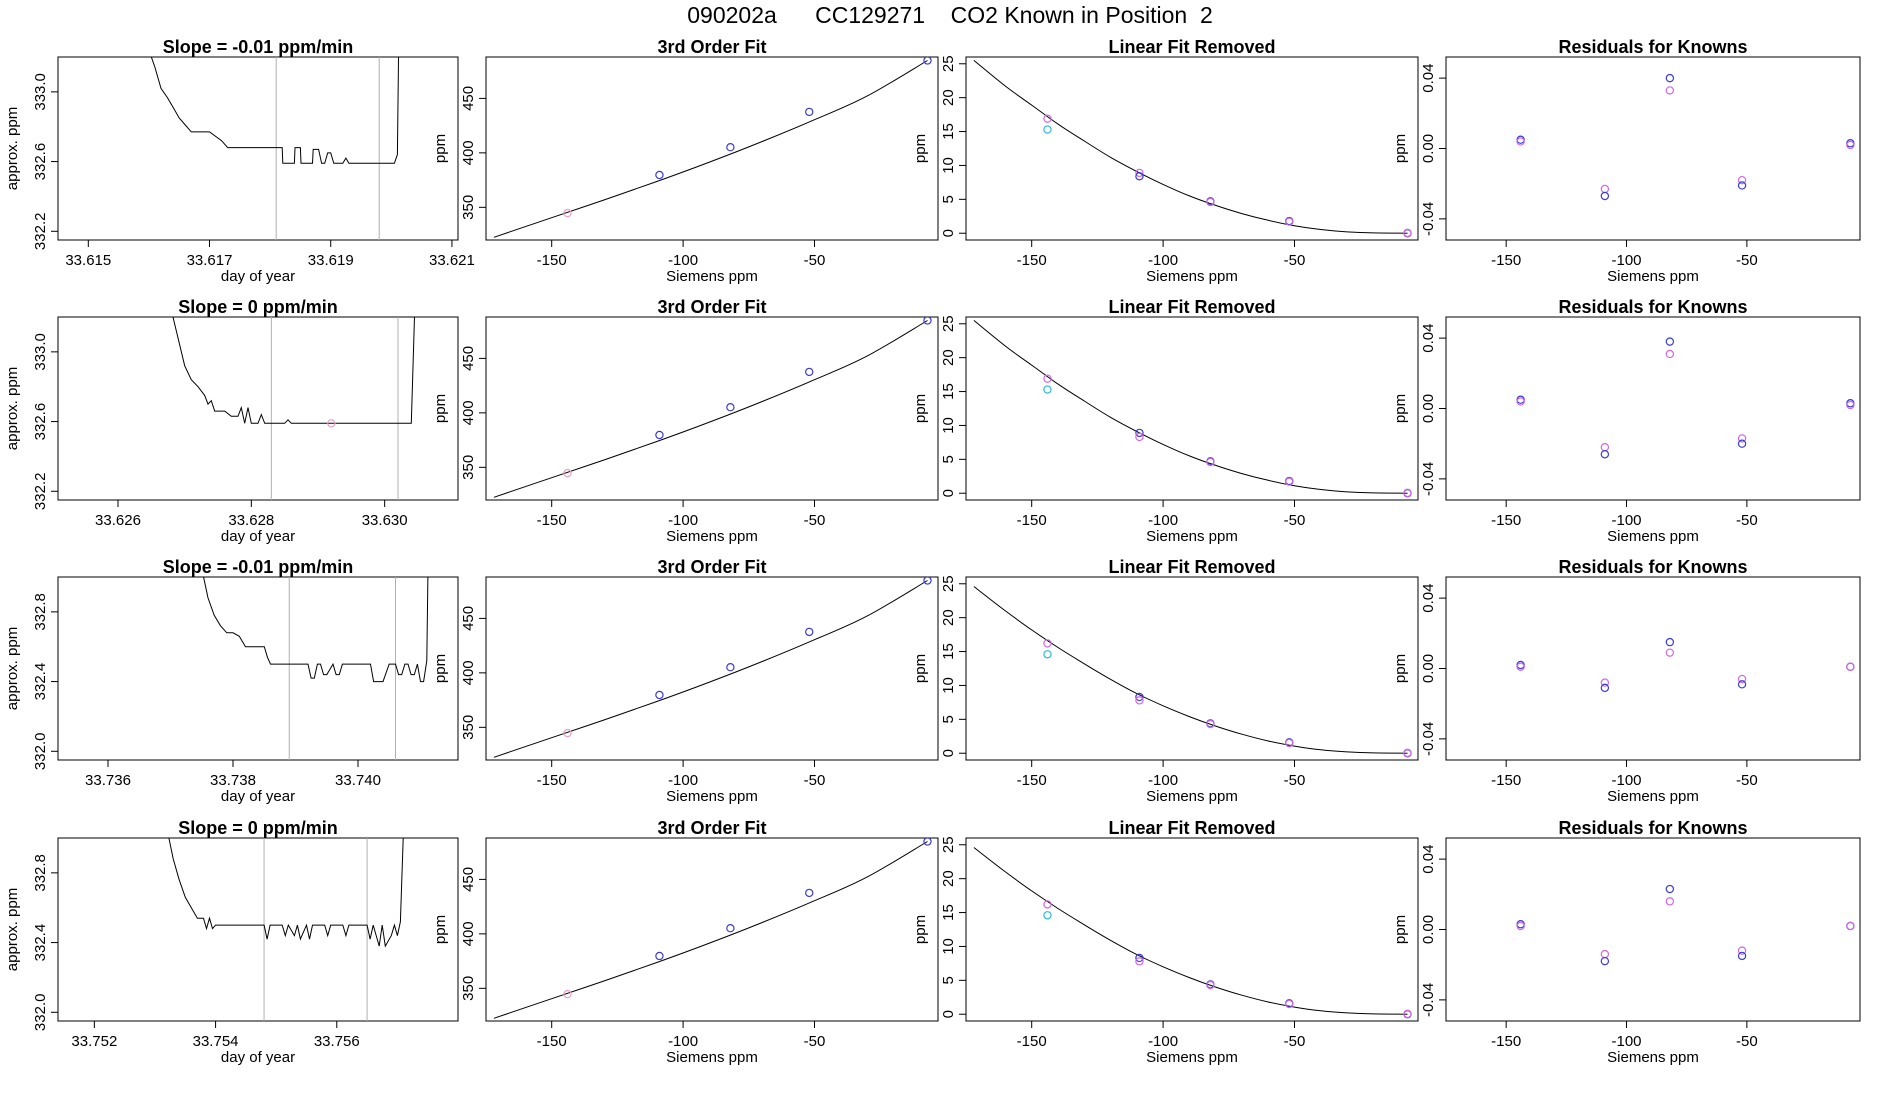 The height and width of the screenshot is (1100, 1900). What do you see at coordinates (452, 260) in the screenshot?
I see `x-tick-label: 33.621` at bounding box center [452, 260].